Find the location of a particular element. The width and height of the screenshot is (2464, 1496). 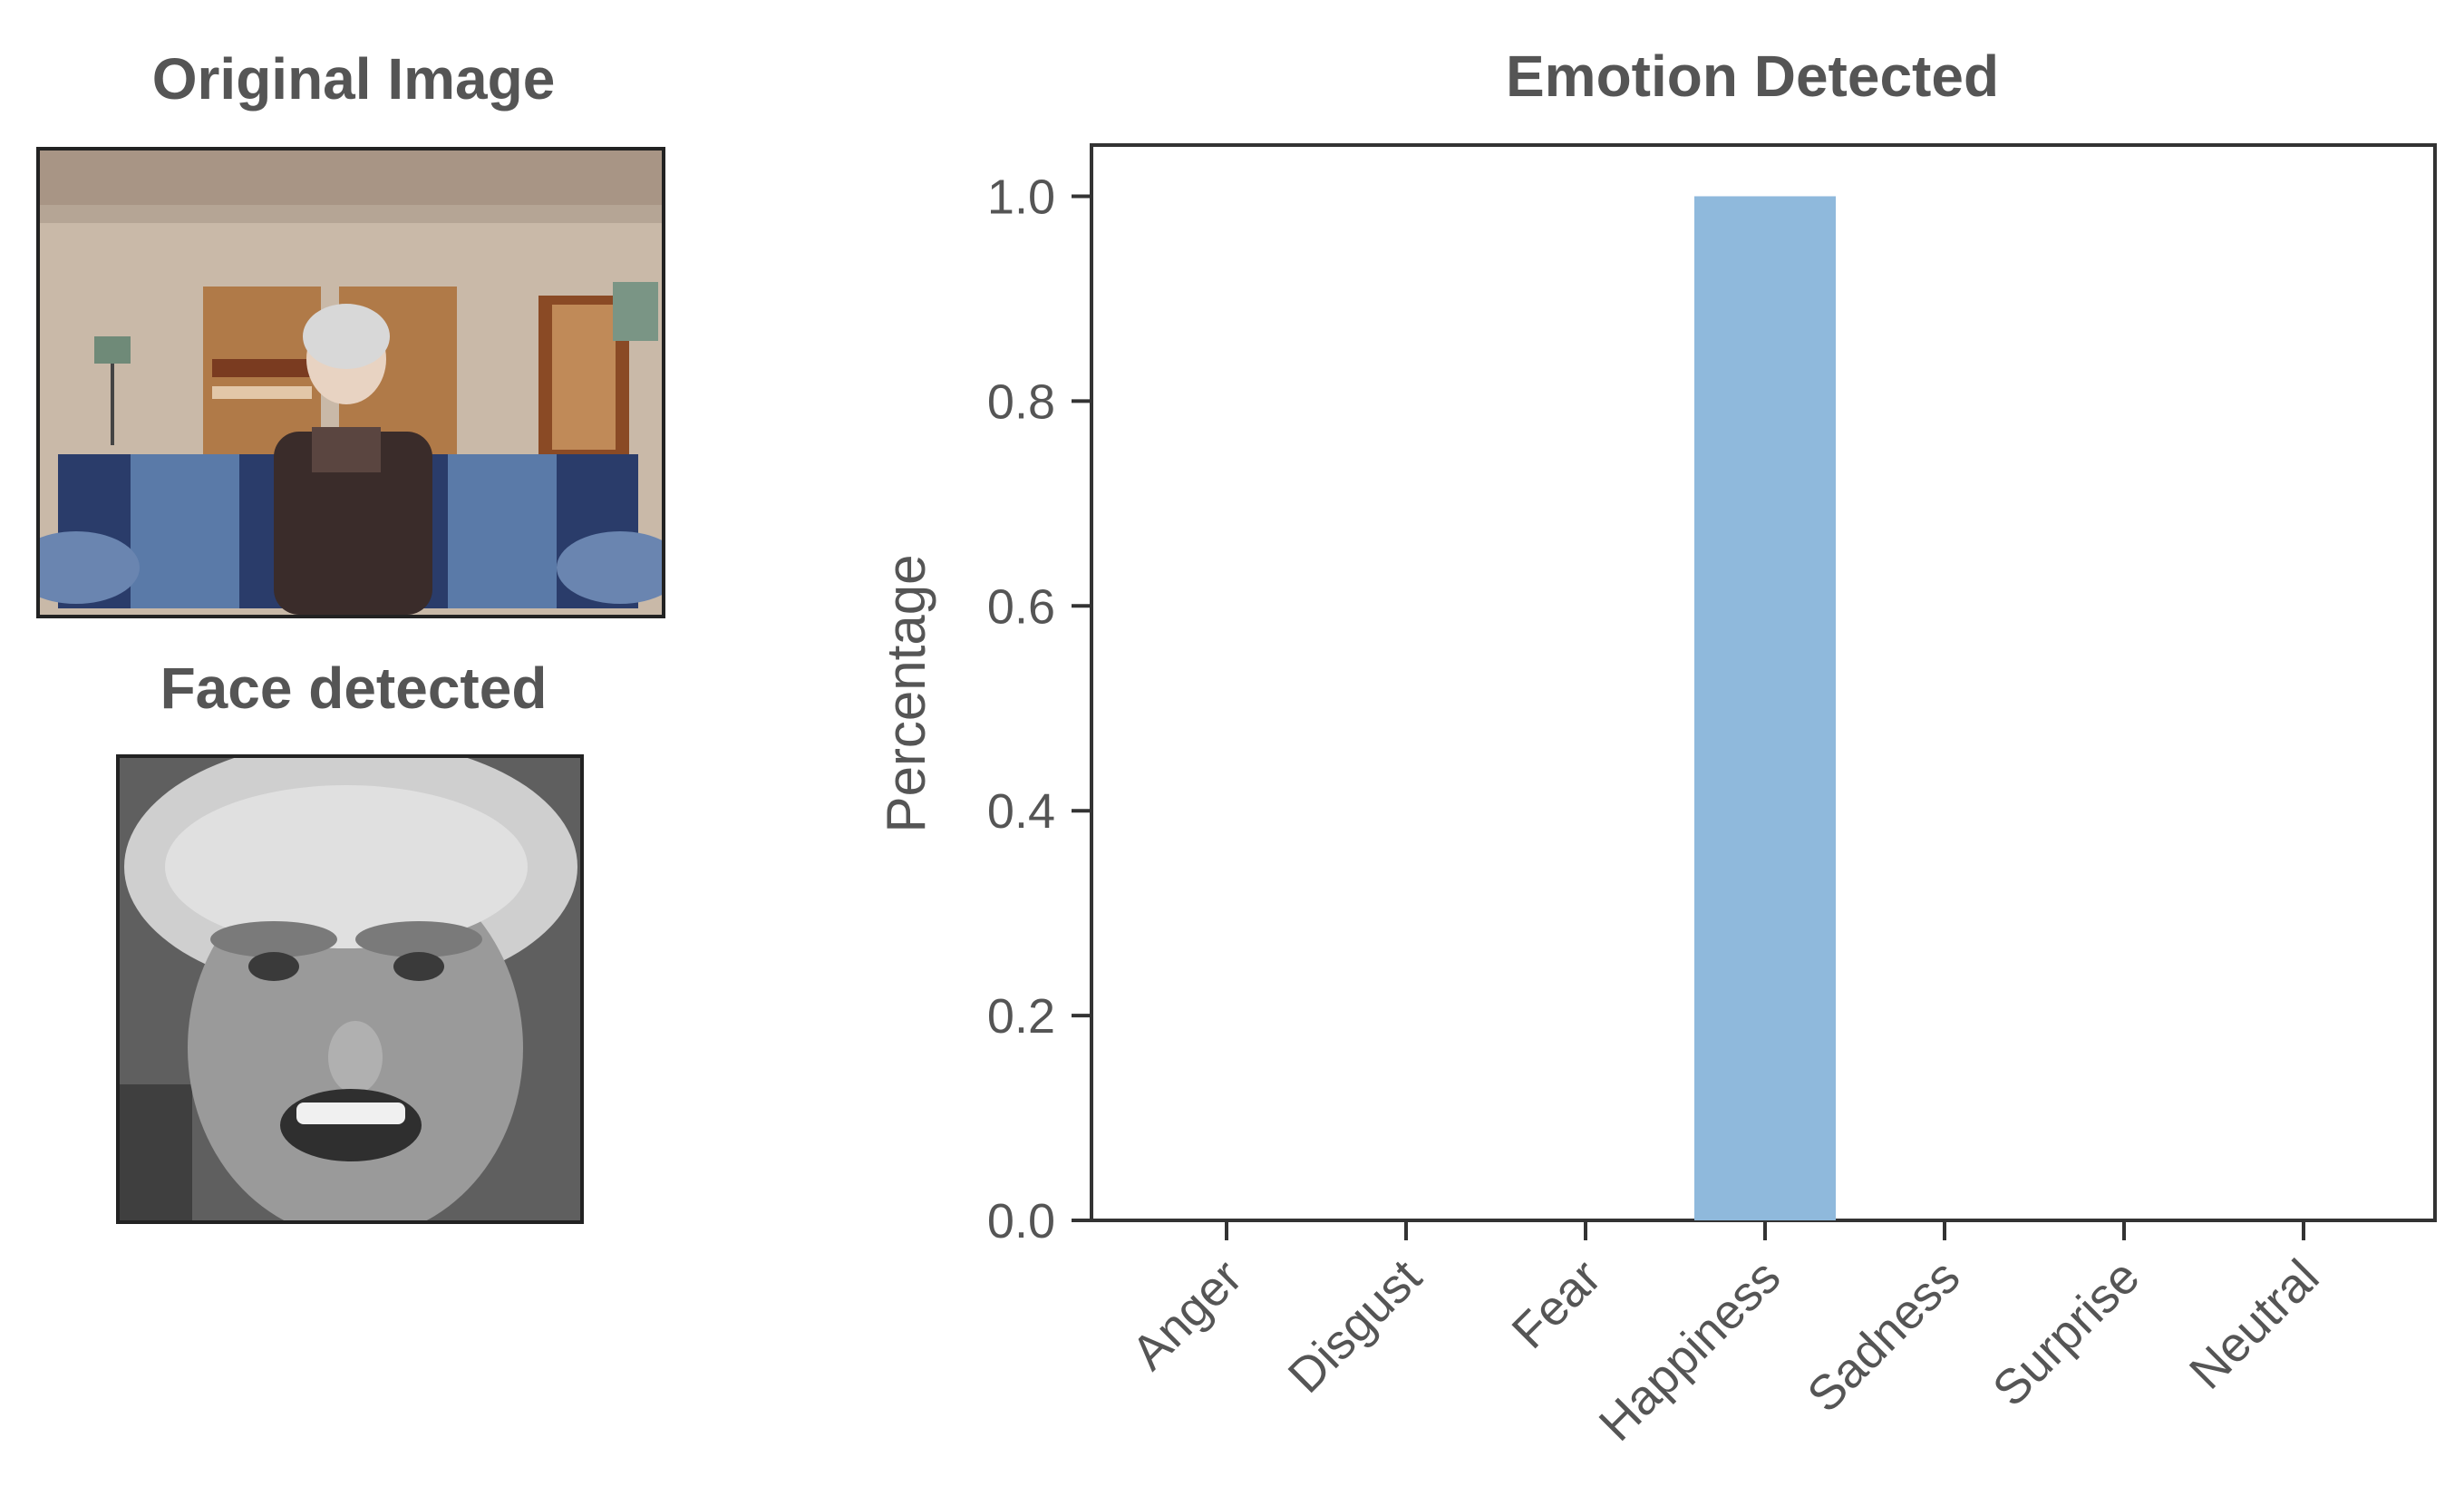

chart-title: Emotion Detected is located at coordinates (1752, 76).